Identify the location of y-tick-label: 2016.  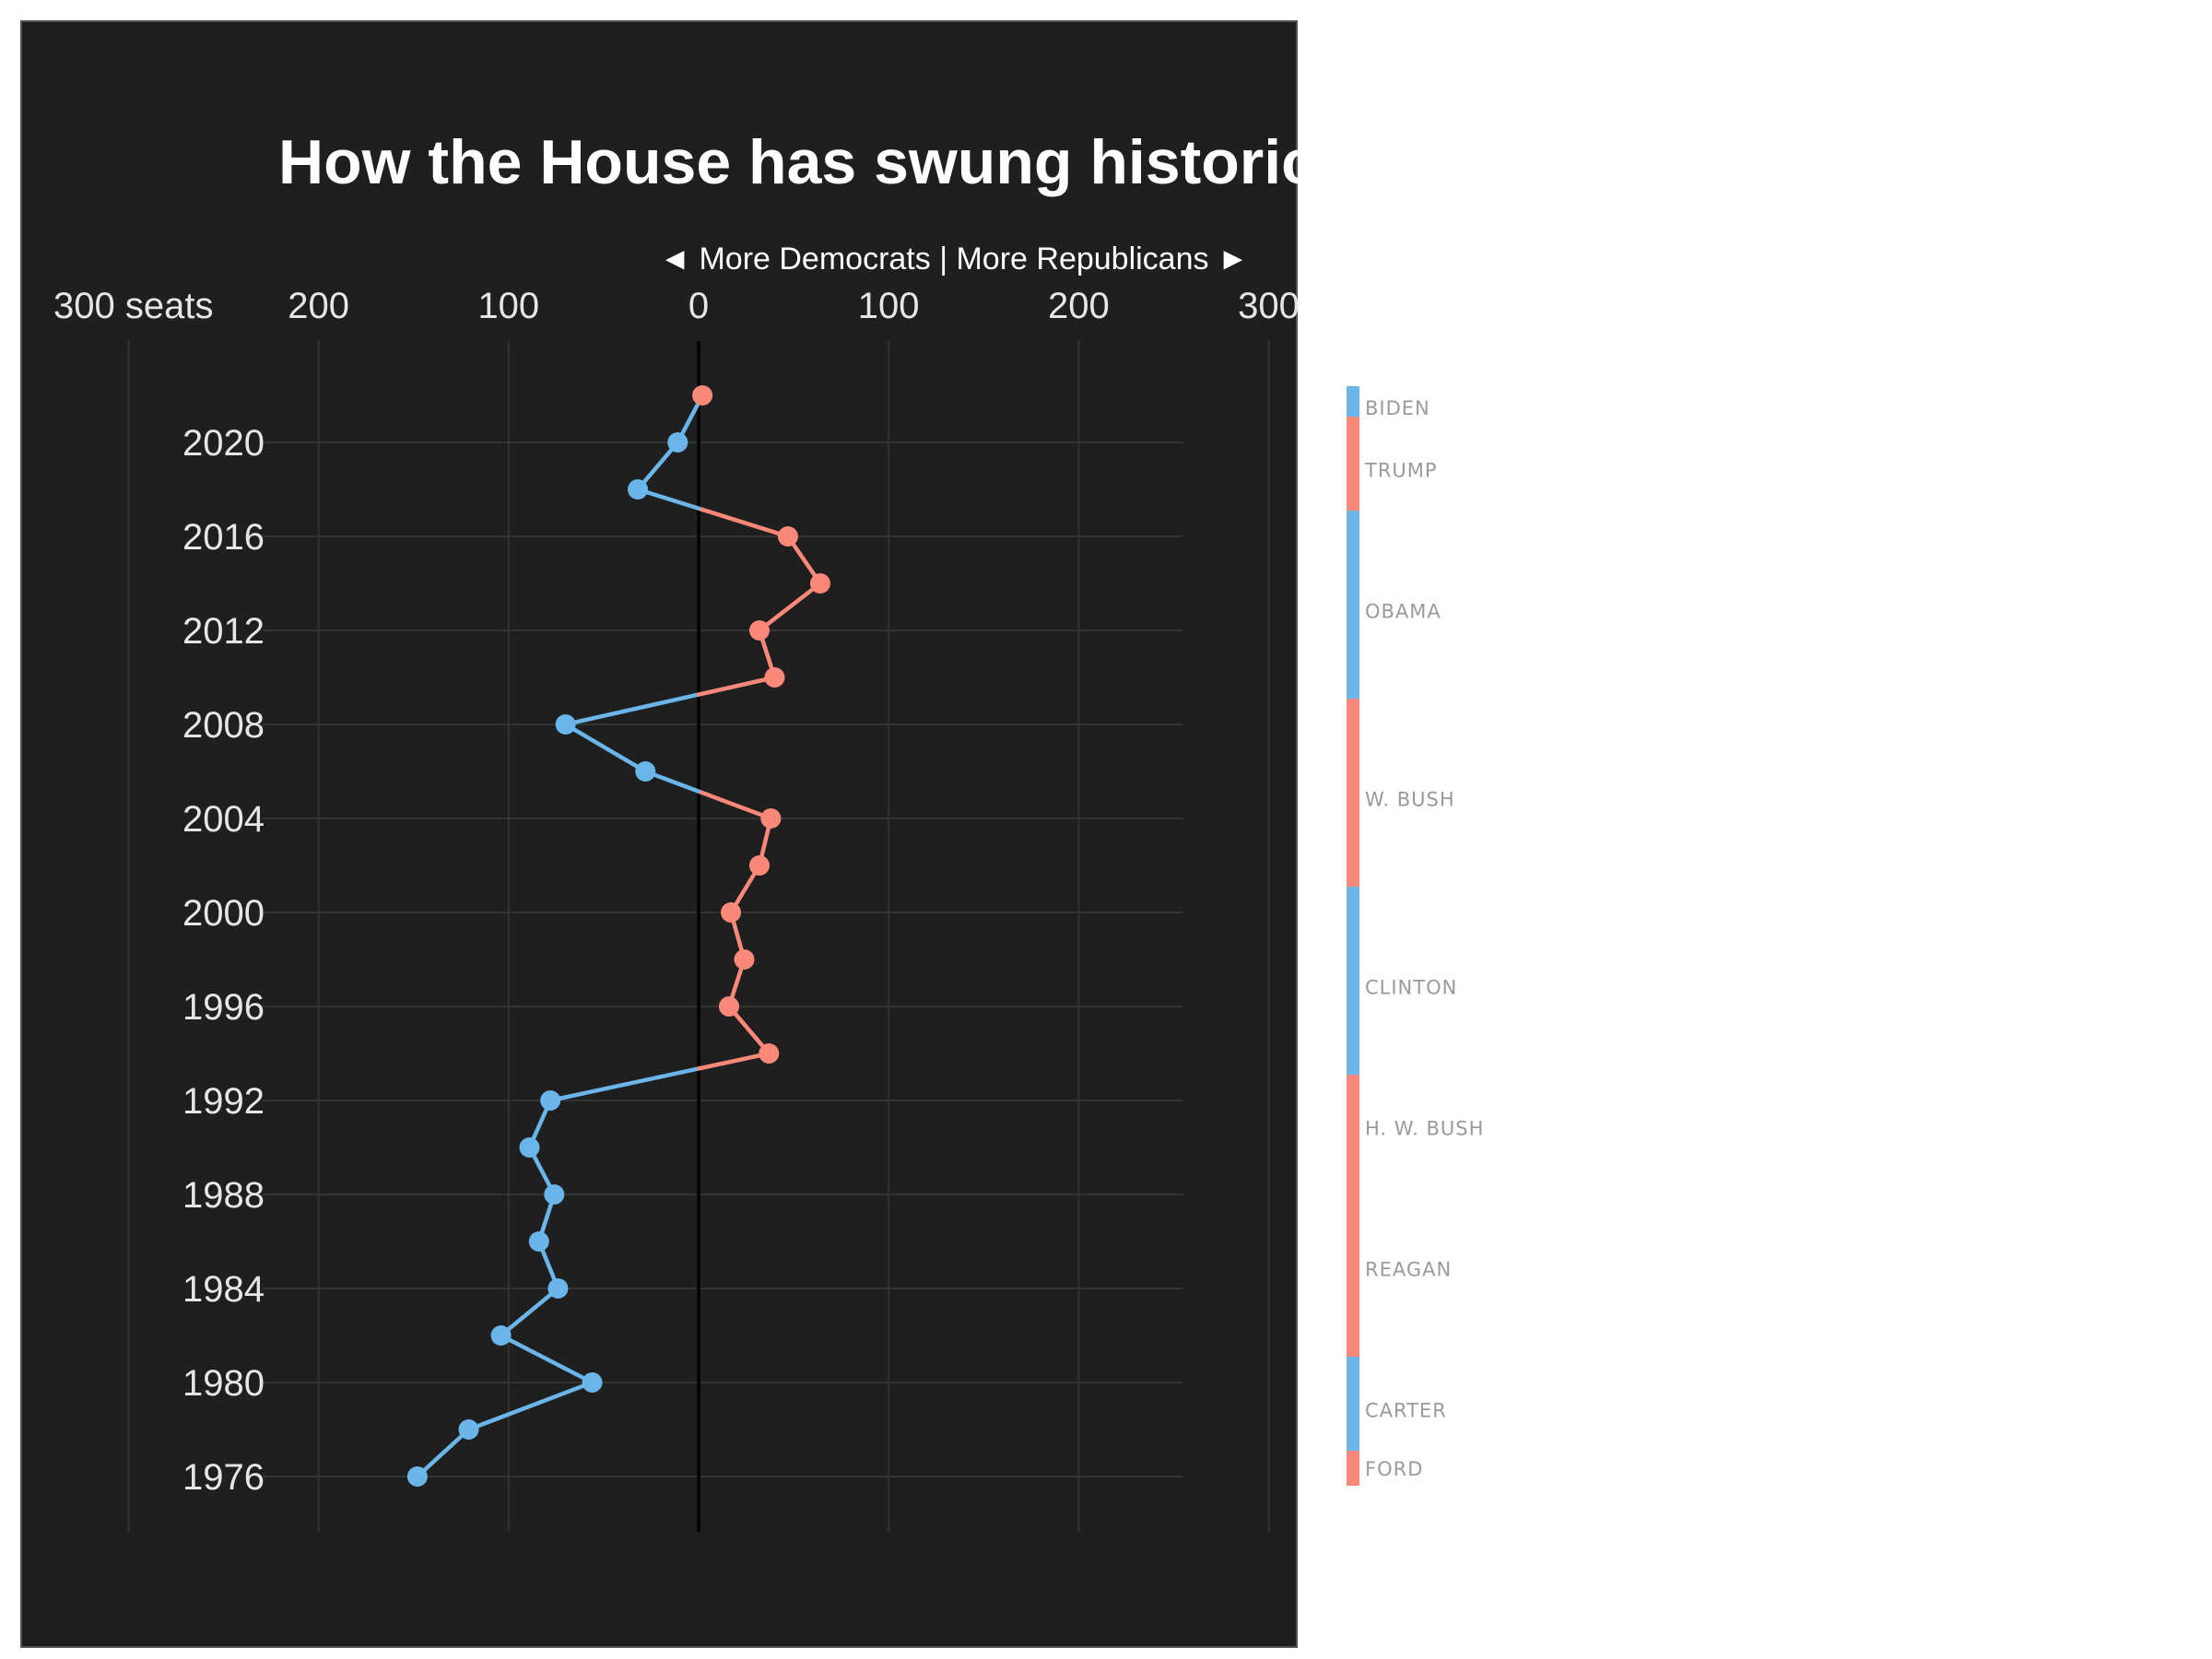
(223, 537).